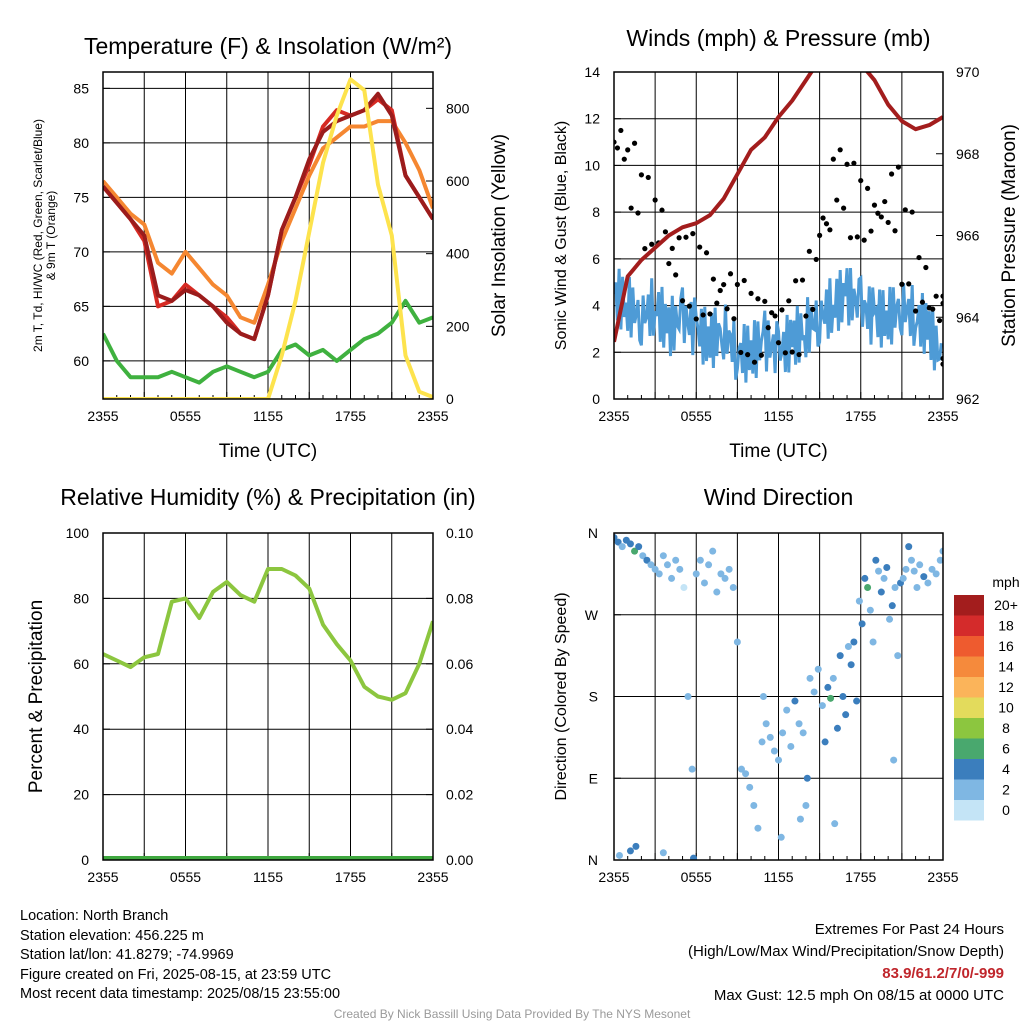 The image size is (1024, 1024). I want to click on x-tick-label: 1755, so click(350, 416).